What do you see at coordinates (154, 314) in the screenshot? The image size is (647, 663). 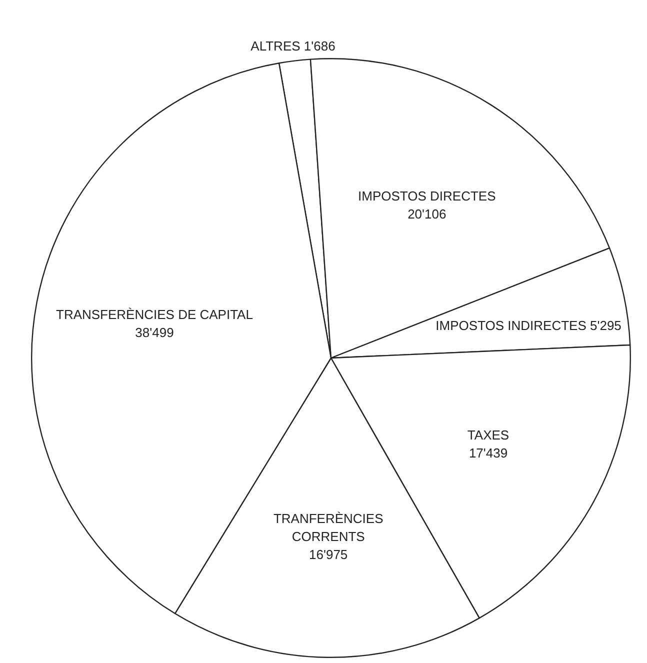 I see `slice-label: TRANSFERÈNCIES DE CAPITAL` at bounding box center [154, 314].